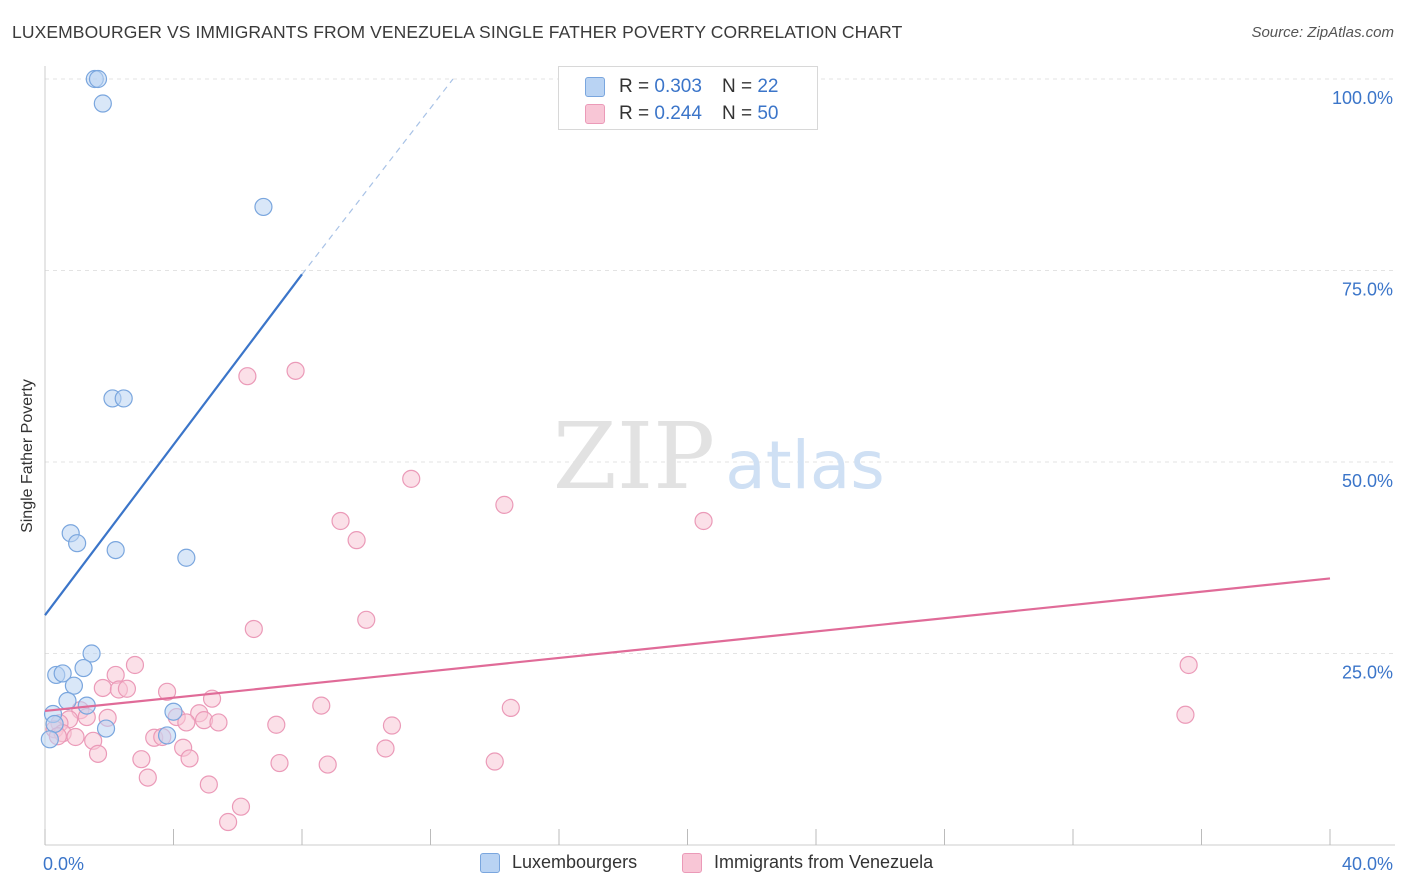 The image size is (1406, 892). What do you see at coordinates (377, 176) in the screenshot?
I see `luxembourger-trend-extension` at bounding box center [377, 176].